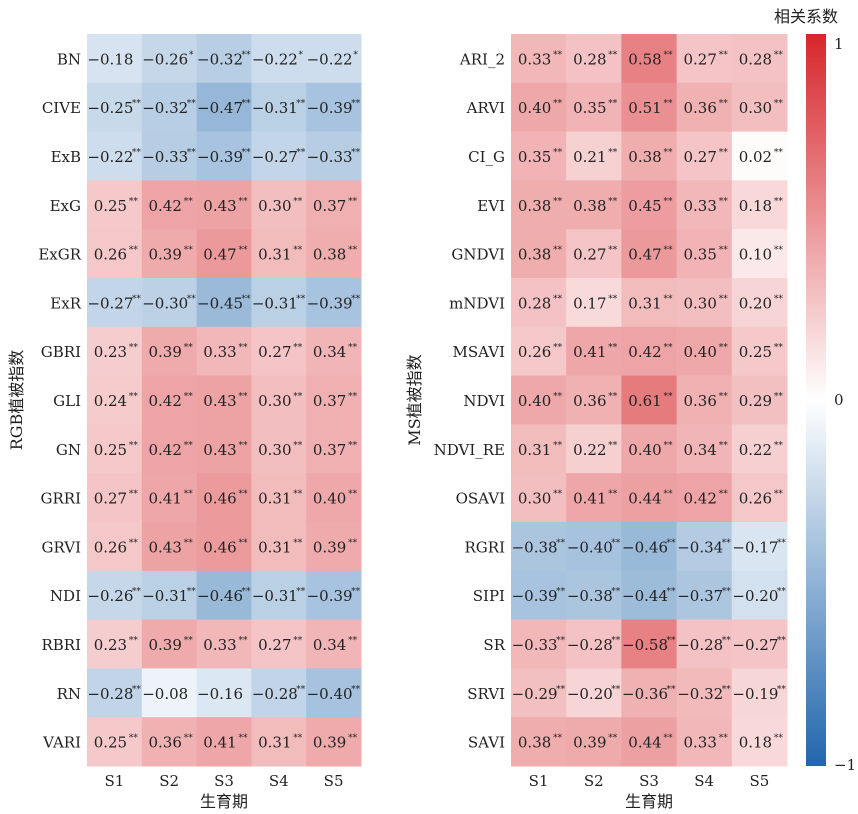 The image size is (858, 814). Describe the element at coordinates (219, 206) in the screenshot. I see `rgb-cell-label: 0.43` at that location.